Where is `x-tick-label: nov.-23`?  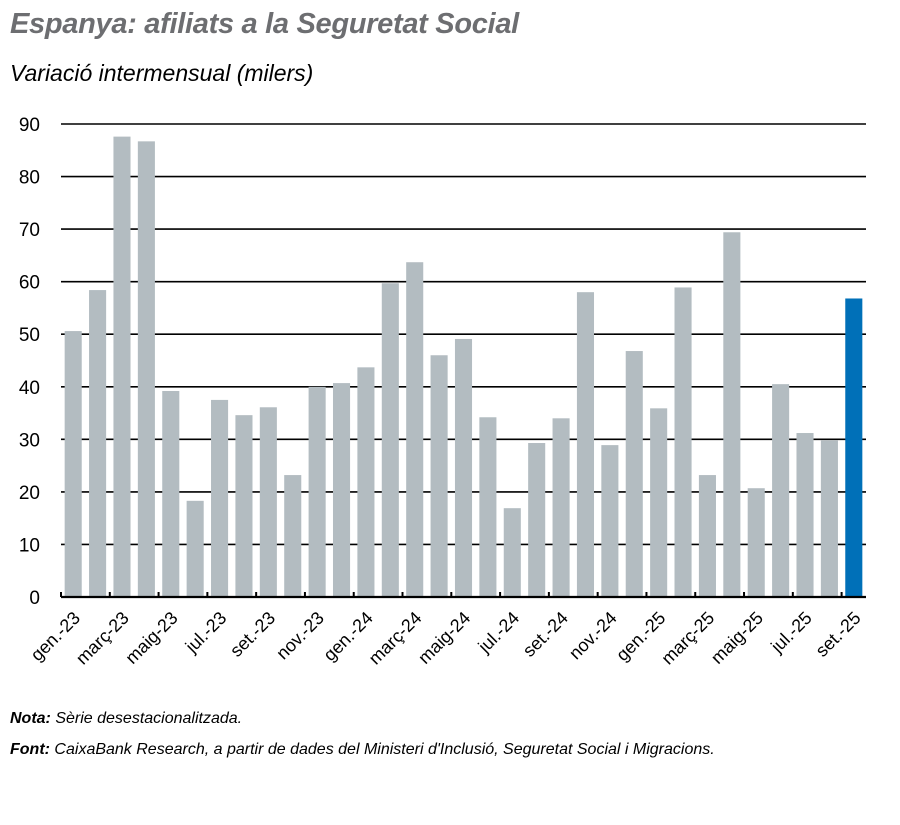 x-tick-label: nov.-23 is located at coordinates (300, 636).